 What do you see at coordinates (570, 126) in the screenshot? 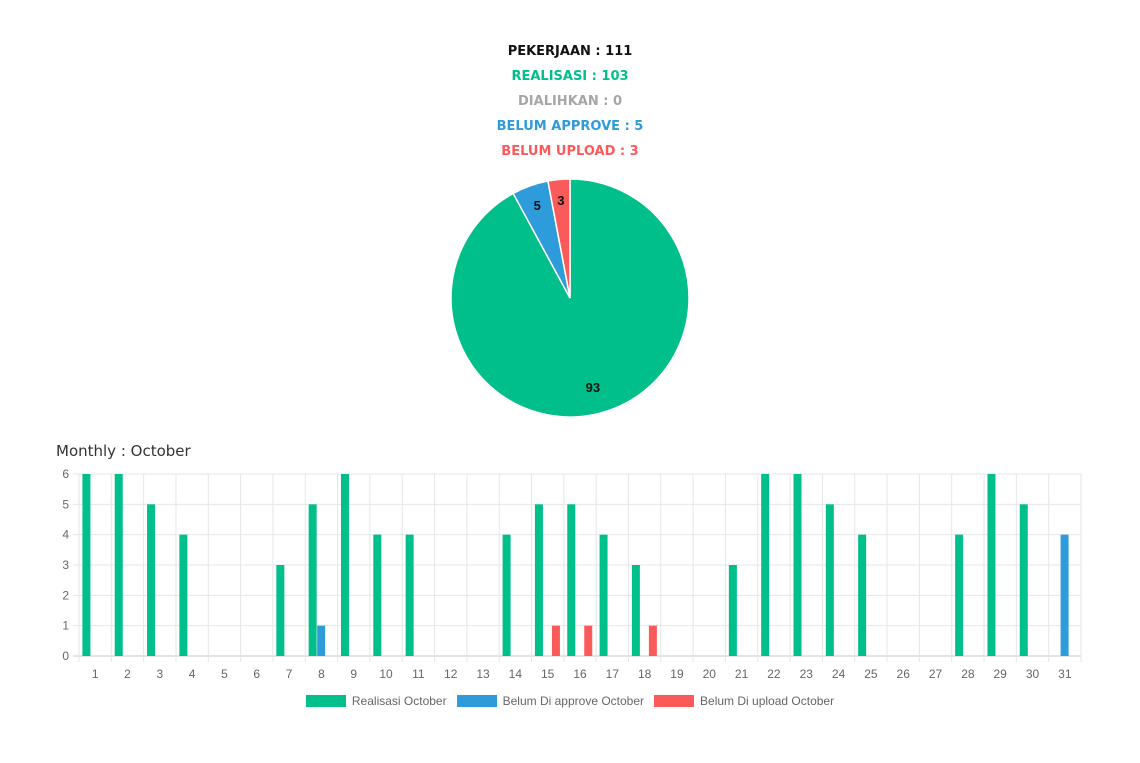
I see `stat-belum-approve: BELUM APPROVE : 5` at bounding box center [570, 126].